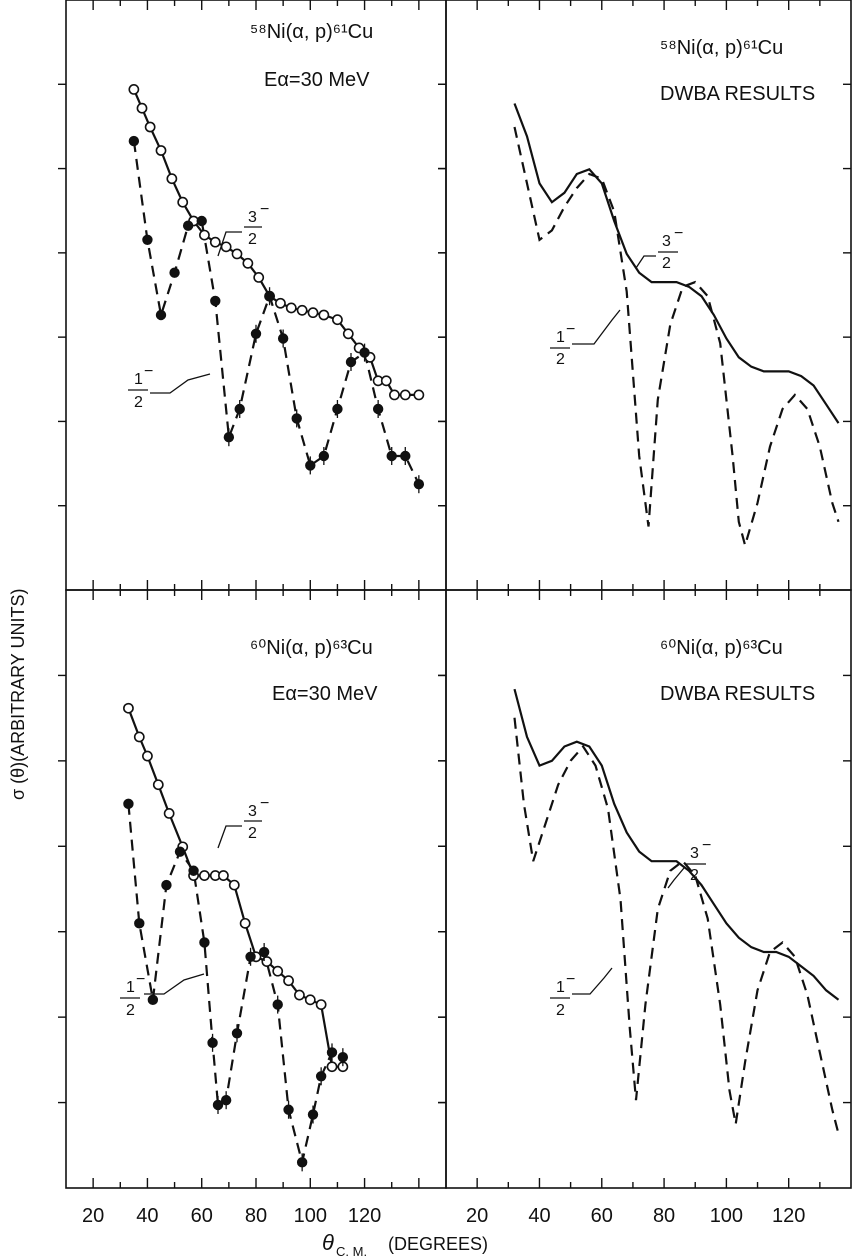 The width and height of the screenshot is (864, 1260). I want to click on x-tick-labels: 20 40 60 80 100 120 20 40 60 80 100 120, so click(443, 1216).